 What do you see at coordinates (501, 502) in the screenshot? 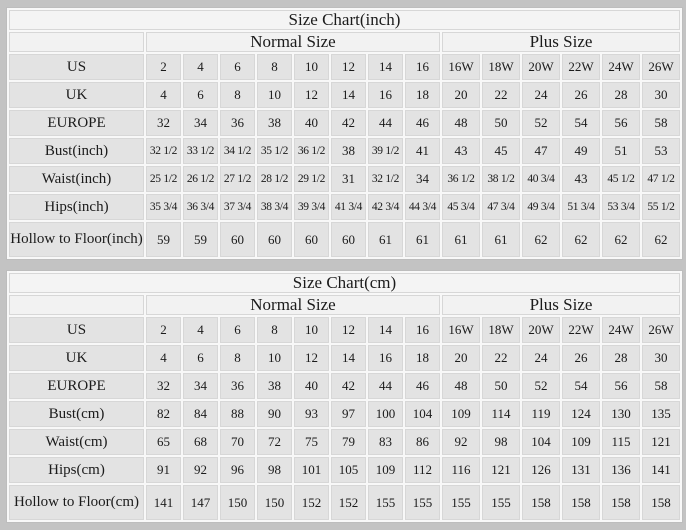
I see `size-cell: 155` at bounding box center [501, 502].